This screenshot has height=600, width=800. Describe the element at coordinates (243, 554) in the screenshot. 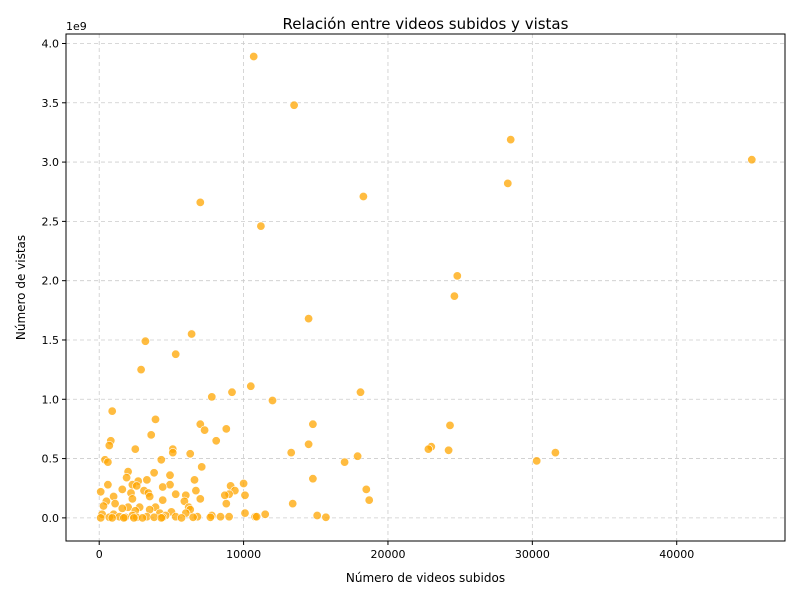

I see `x-tick-label: 10000` at that location.